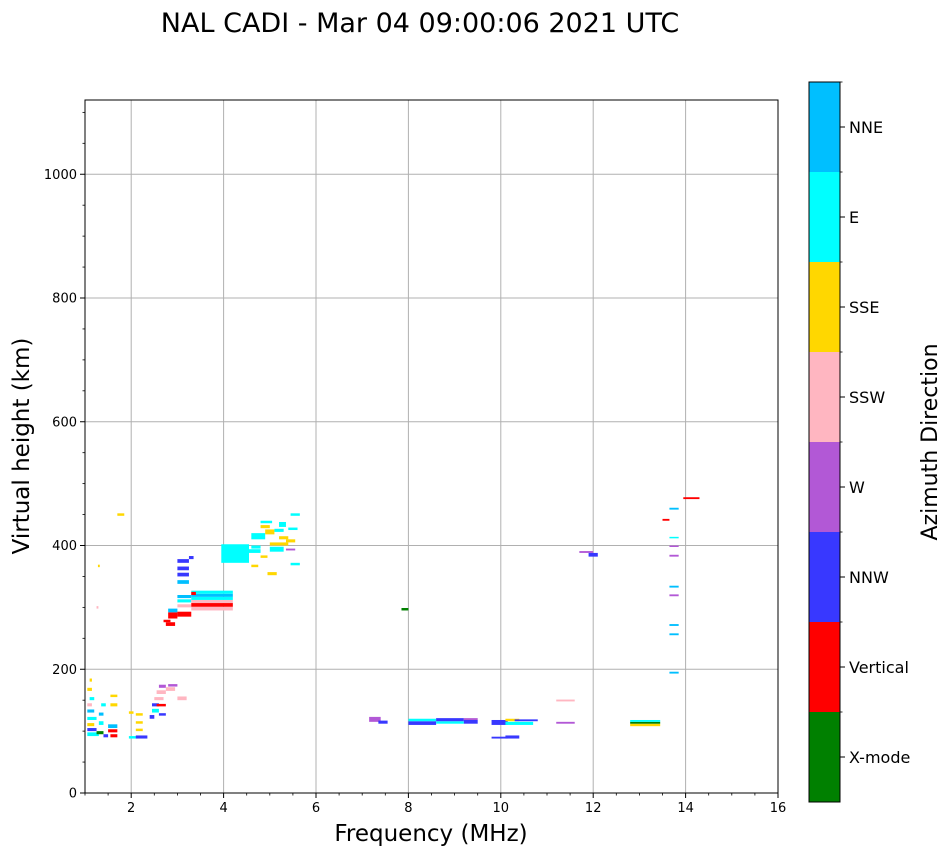  What do you see at coordinates (869, 577) in the screenshot?
I see `colorbar-label: NNW` at bounding box center [869, 577].